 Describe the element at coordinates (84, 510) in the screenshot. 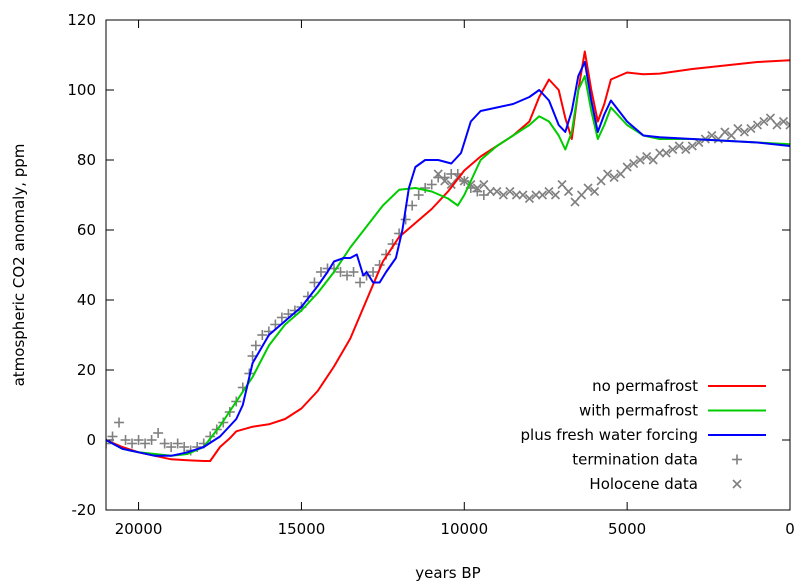

I see `y-tick-label: -20` at that location.